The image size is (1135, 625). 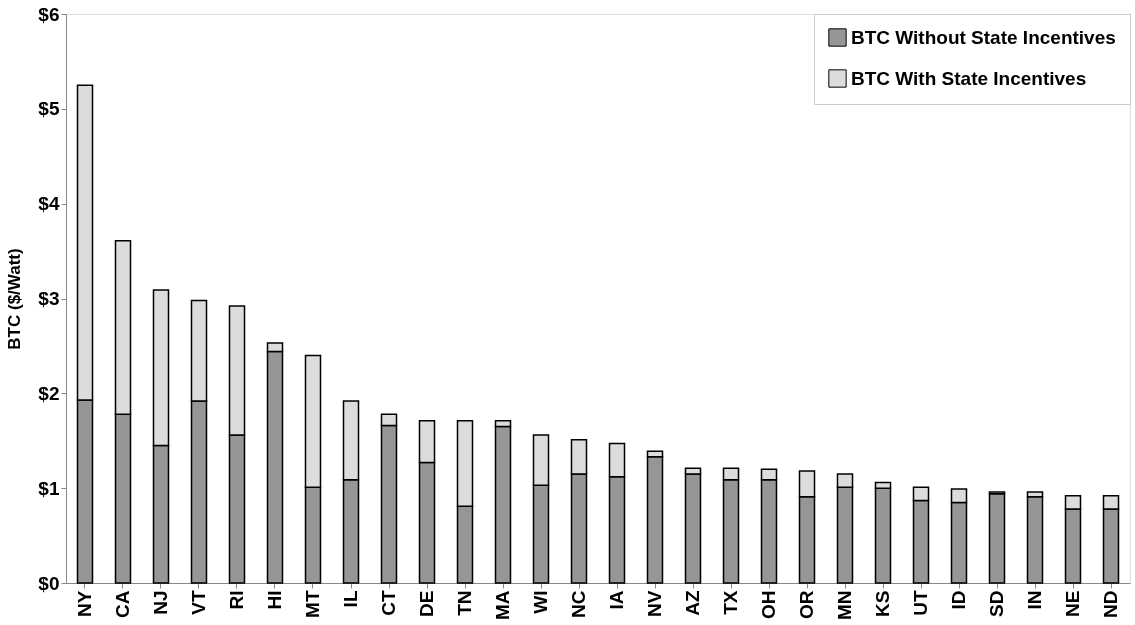 What do you see at coordinates (49, 109) in the screenshot?
I see `y-tick-label: $5` at bounding box center [49, 109].